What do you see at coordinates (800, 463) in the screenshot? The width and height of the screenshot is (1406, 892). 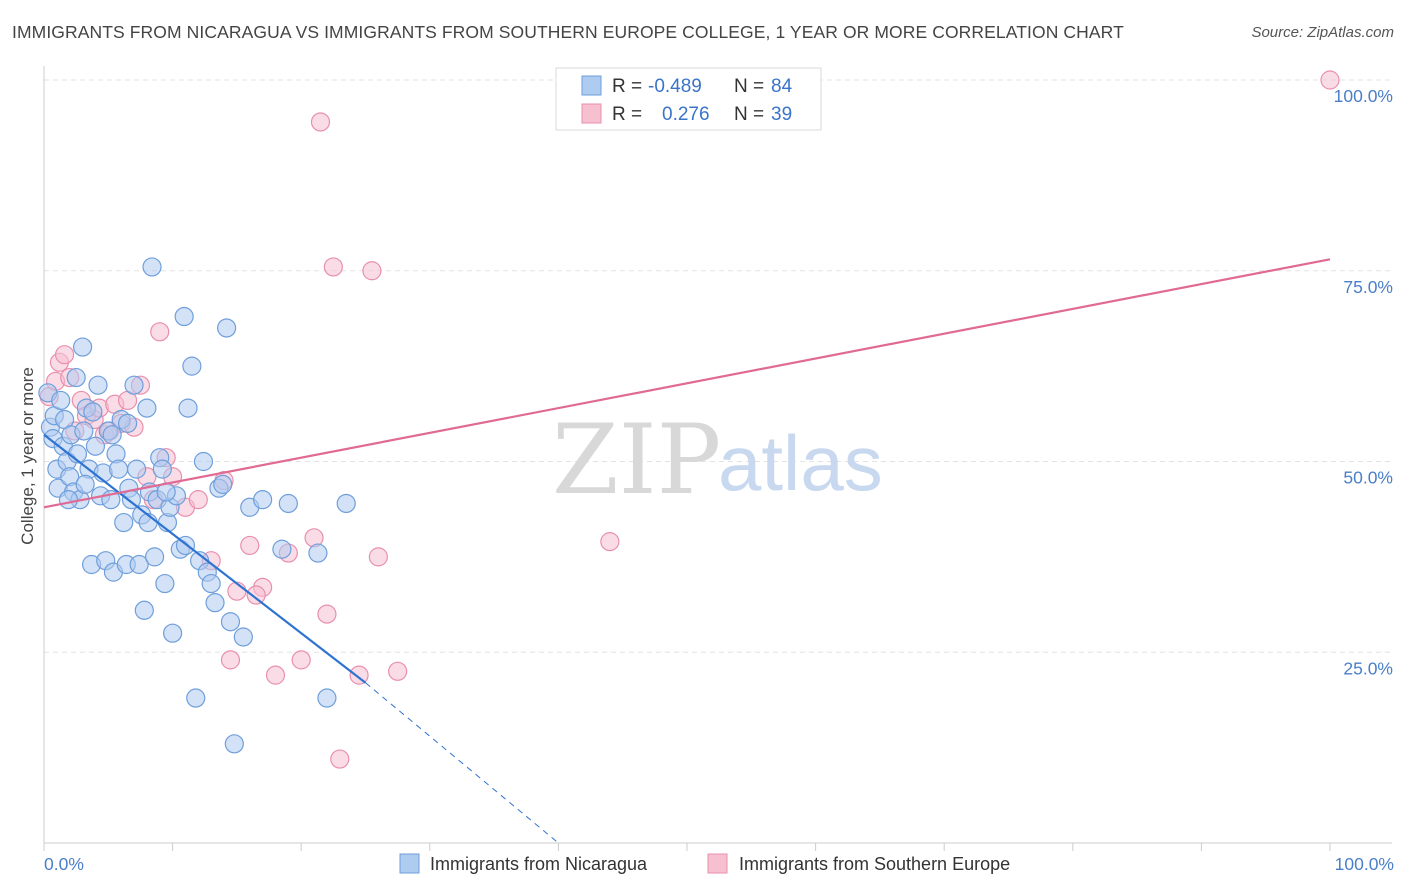 I see `watermark-atlas: atlas` at bounding box center [800, 463].